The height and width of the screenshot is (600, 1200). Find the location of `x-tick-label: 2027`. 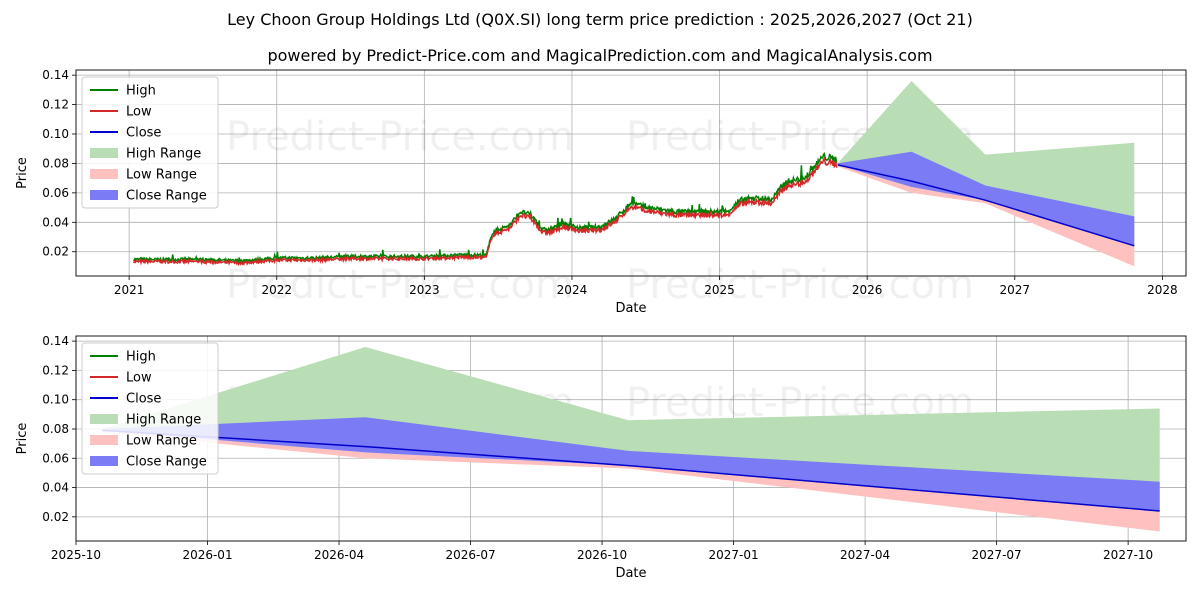

x-tick-label: 2027 is located at coordinates (1015, 290).